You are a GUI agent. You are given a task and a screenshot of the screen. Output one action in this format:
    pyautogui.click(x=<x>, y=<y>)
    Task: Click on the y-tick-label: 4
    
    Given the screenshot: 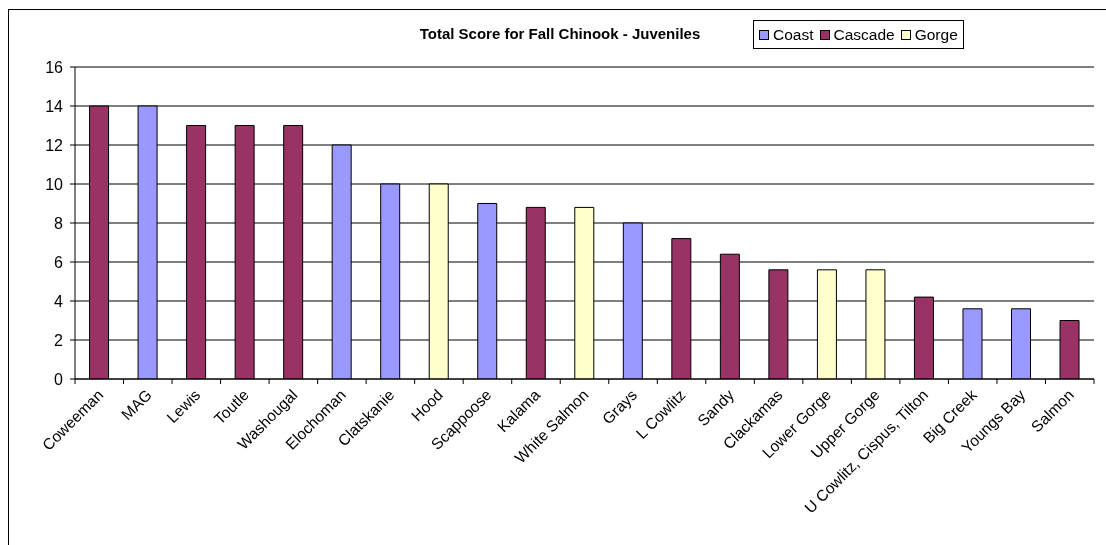 What is the action you would take?
    pyautogui.click(x=59, y=301)
    